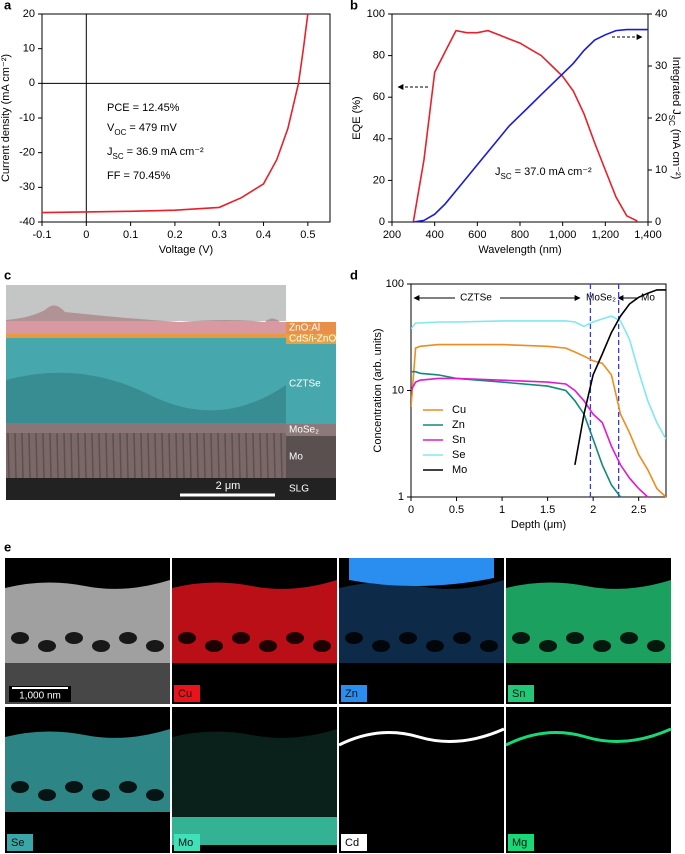 The image size is (685, 854). I want to click on x-axis-label: Depth (μm), so click(538, 525).